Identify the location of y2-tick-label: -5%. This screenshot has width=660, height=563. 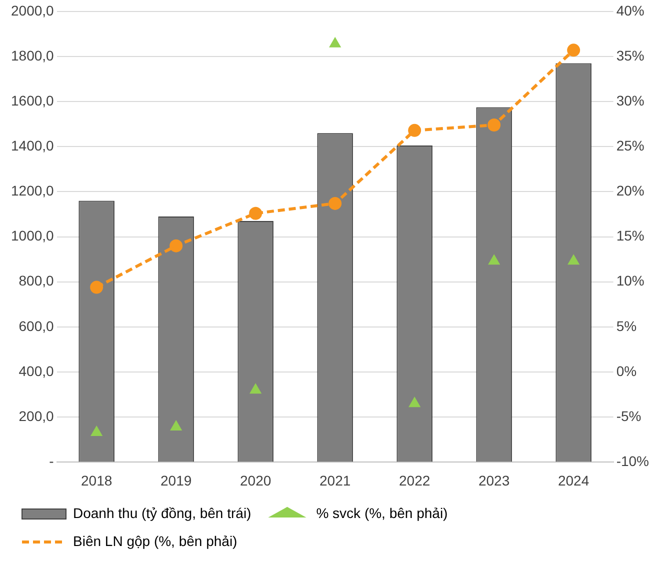
(629, 416).